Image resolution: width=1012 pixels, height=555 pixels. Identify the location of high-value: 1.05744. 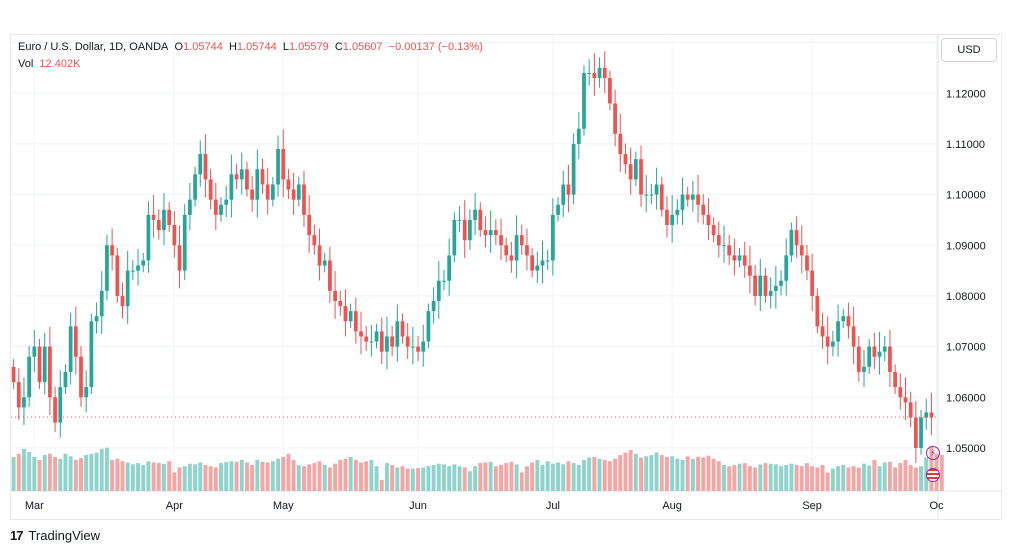
(256, 47).